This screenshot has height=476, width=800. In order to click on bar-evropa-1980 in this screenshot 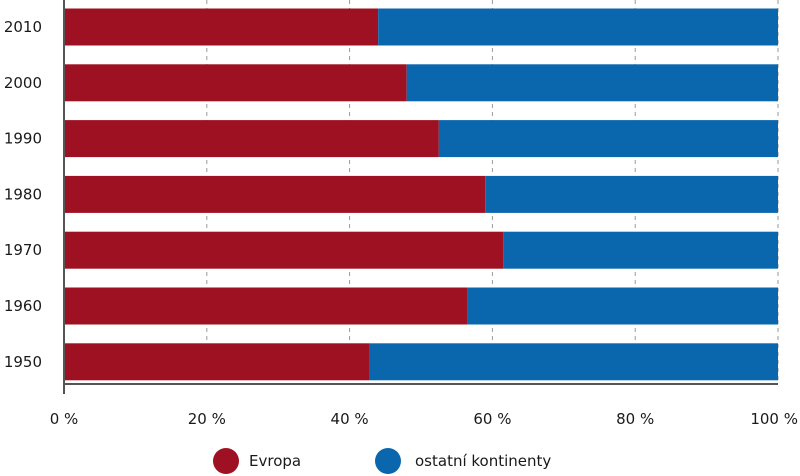, I will do `click(275, 194)`.